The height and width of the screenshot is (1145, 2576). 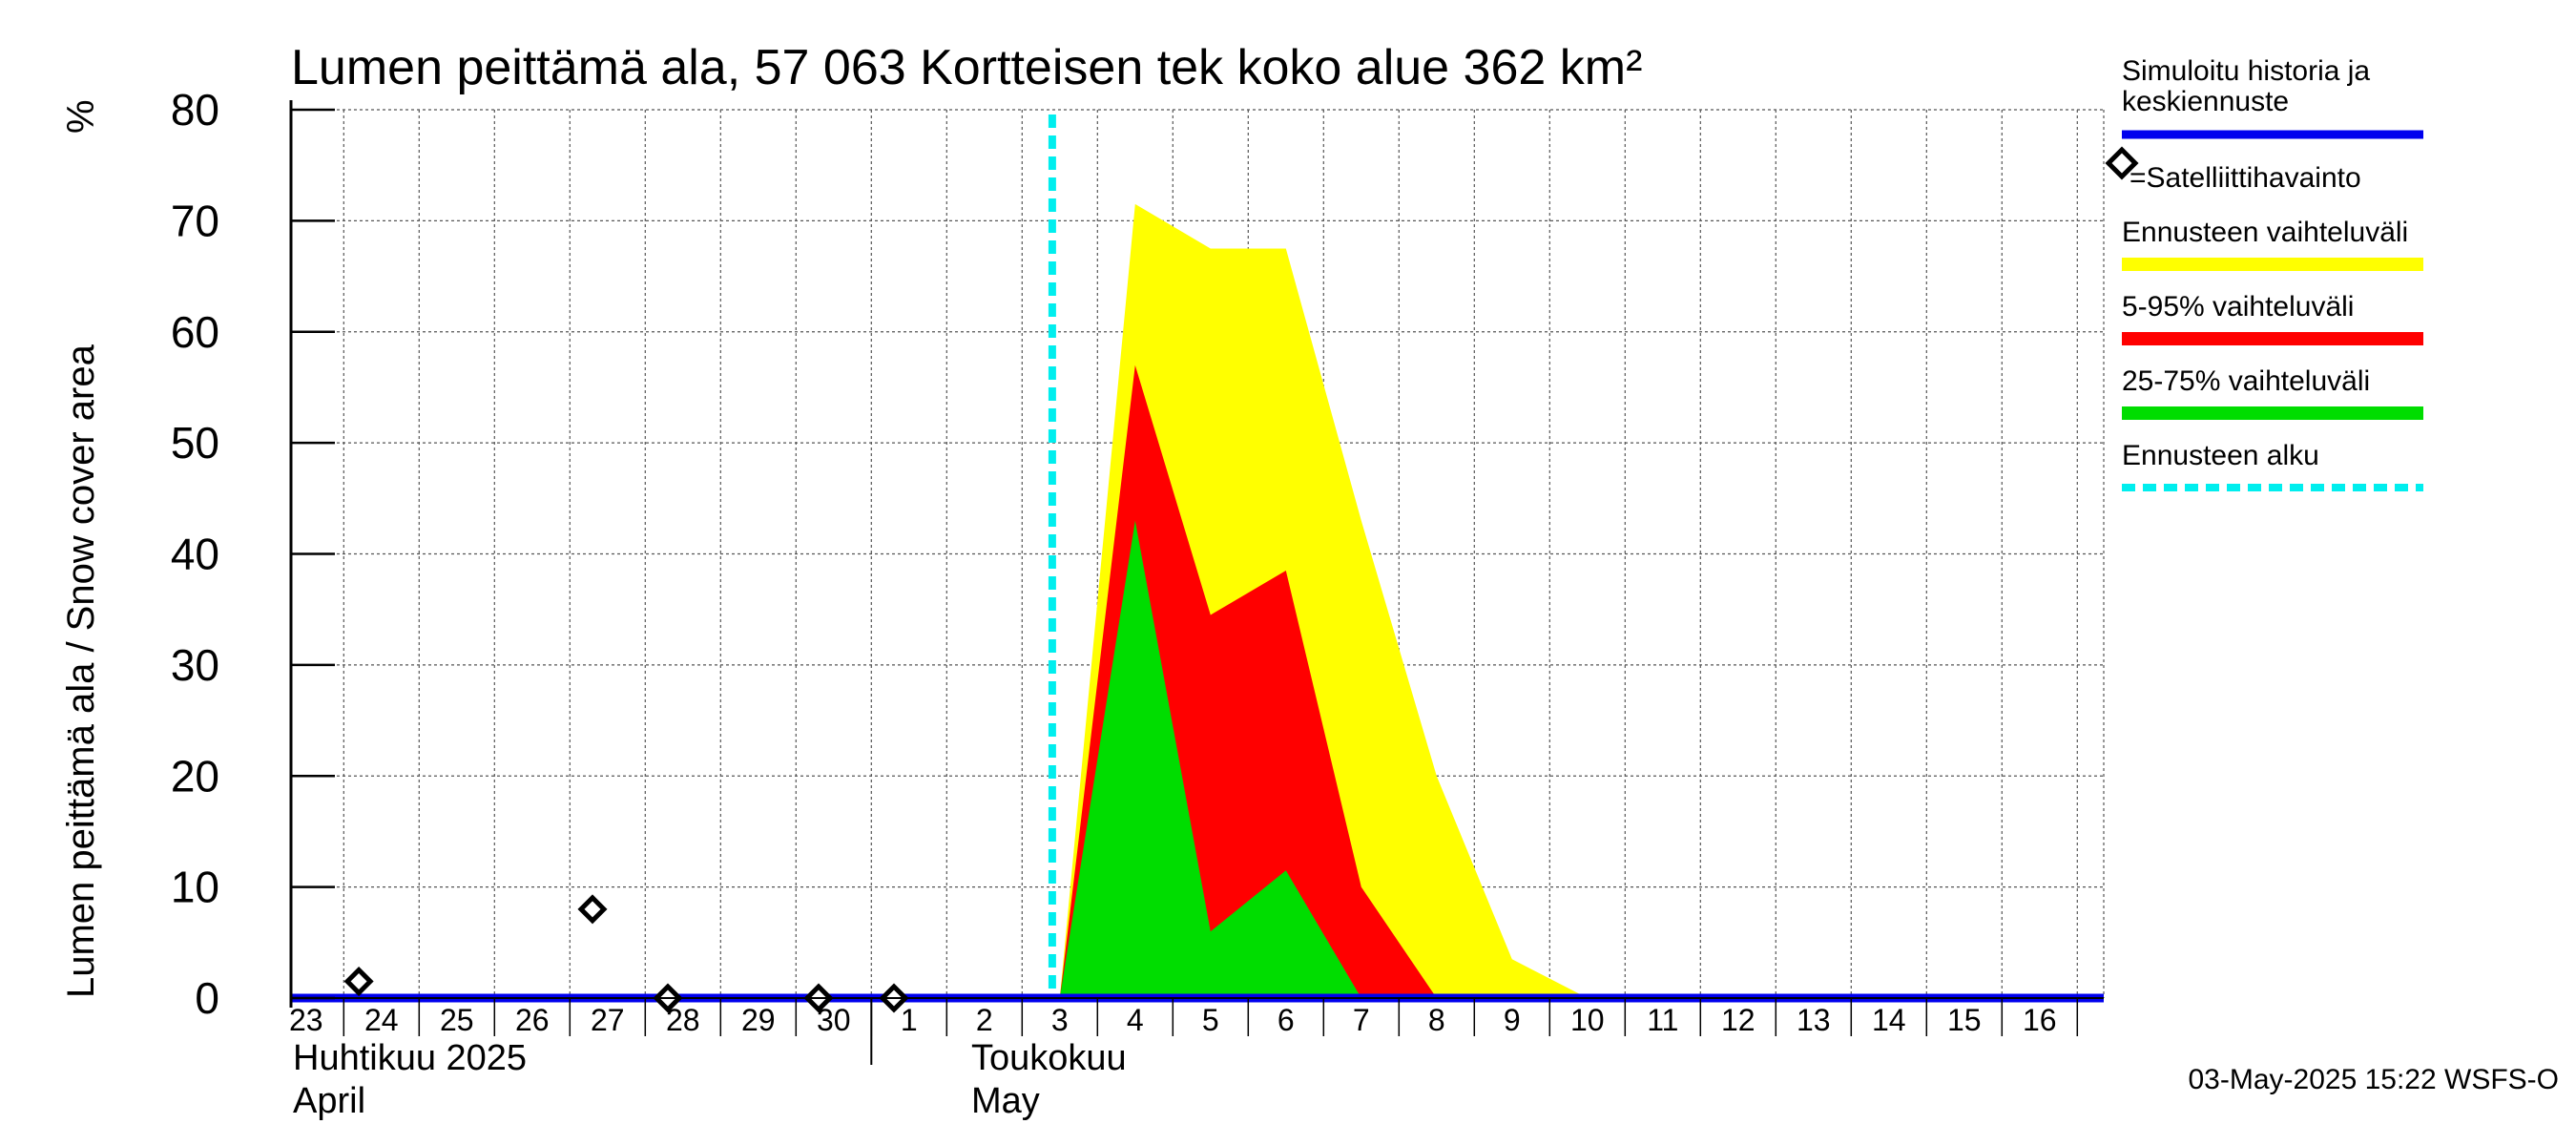 What do you see at coordinates (1662, 1020) in the screenshot?
I see `x-tick-label-11: 11` at bounding box center [1662, 1020].